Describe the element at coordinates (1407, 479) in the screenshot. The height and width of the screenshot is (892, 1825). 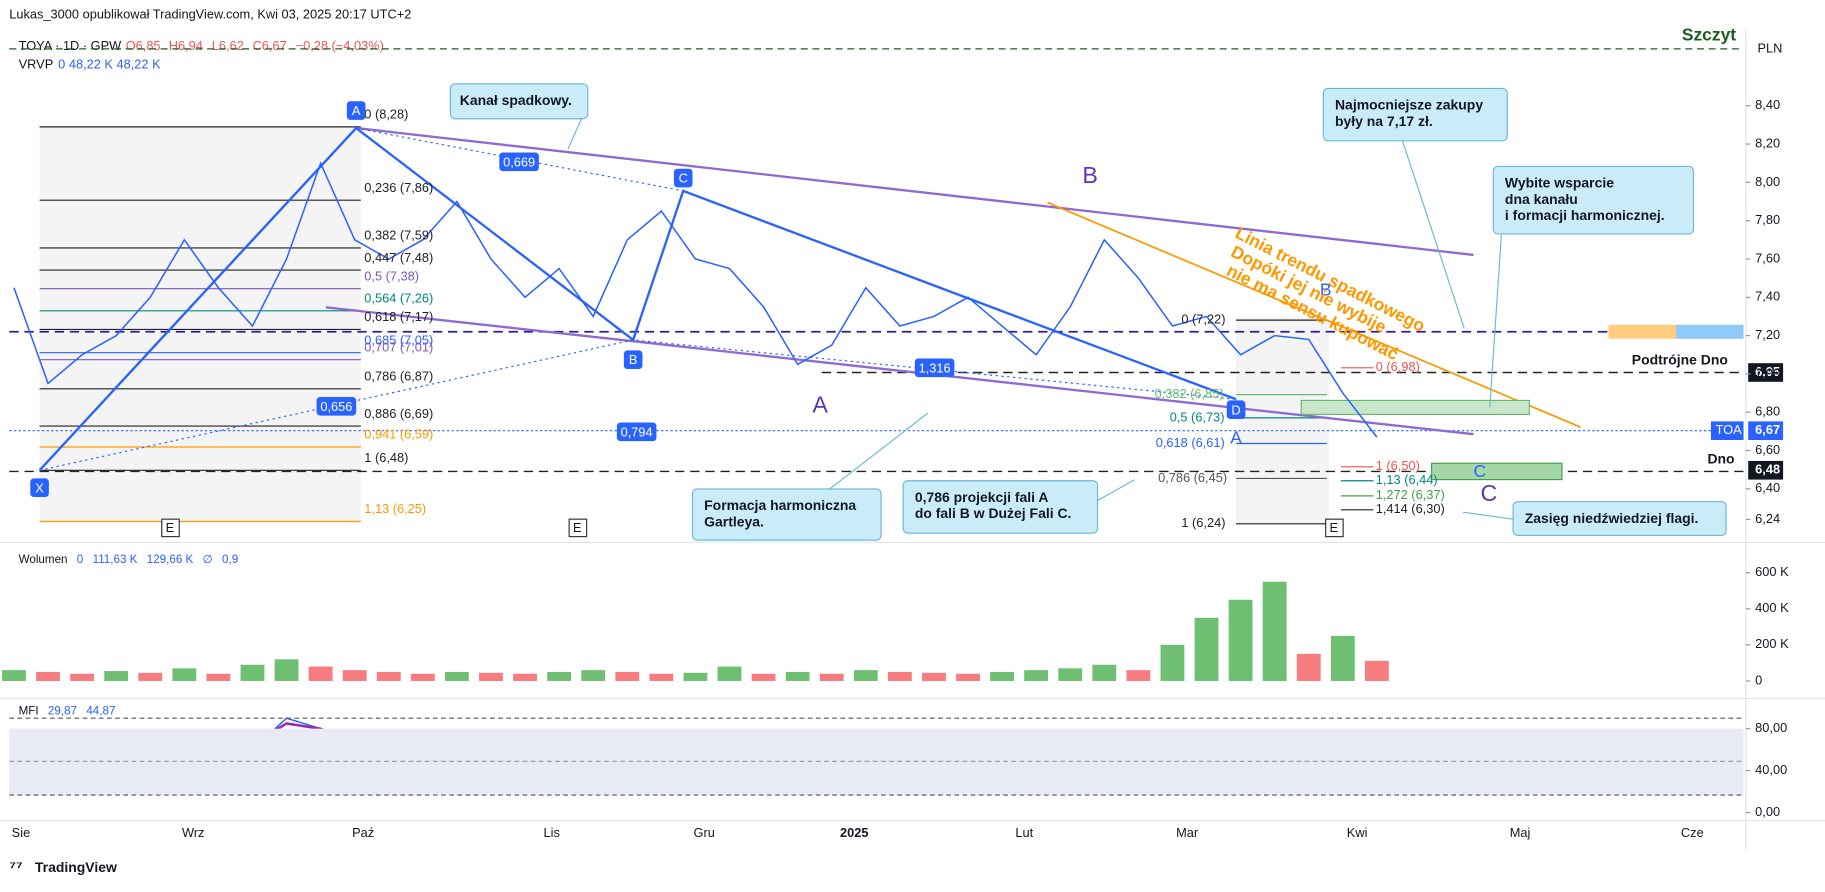
I see `fib-label: 1,13 (6,44)` at that location.